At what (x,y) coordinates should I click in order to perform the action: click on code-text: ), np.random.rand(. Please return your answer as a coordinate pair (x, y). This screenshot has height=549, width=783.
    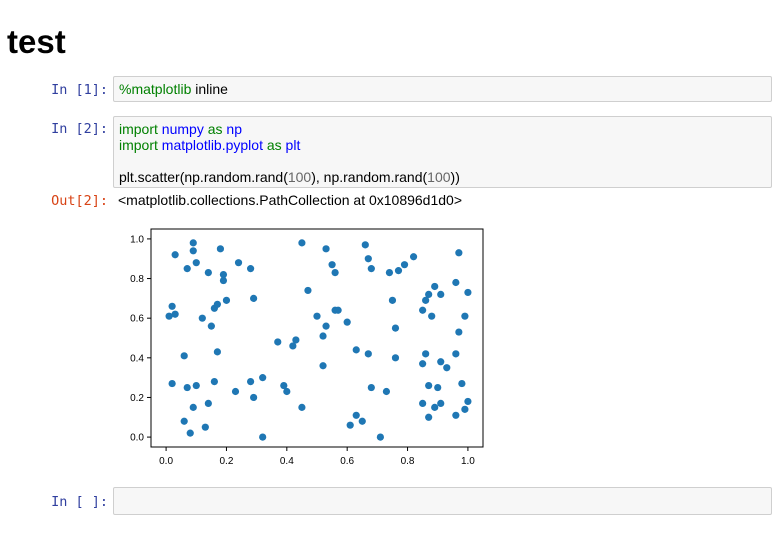
    Looking at the image, I should click on (369, 177).